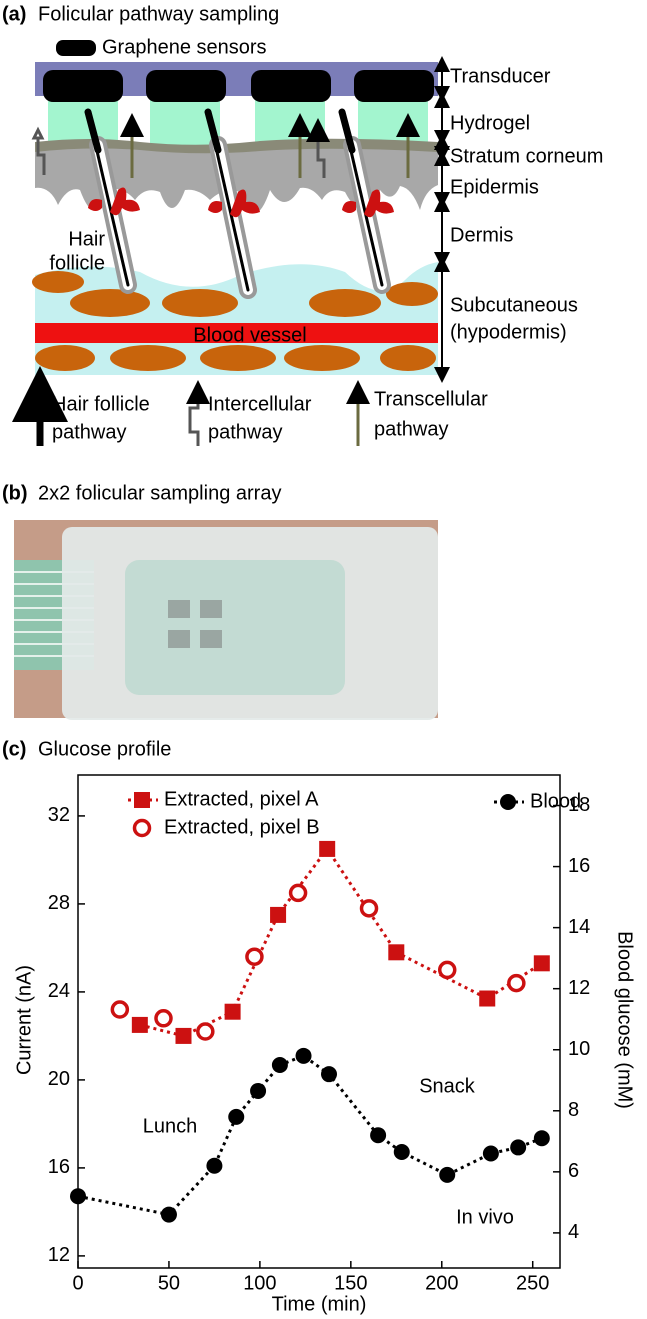 Image resolution: width=647 pixels, height=1319 pixels. I want to click on legend-label: Blood, so click(555, 801).